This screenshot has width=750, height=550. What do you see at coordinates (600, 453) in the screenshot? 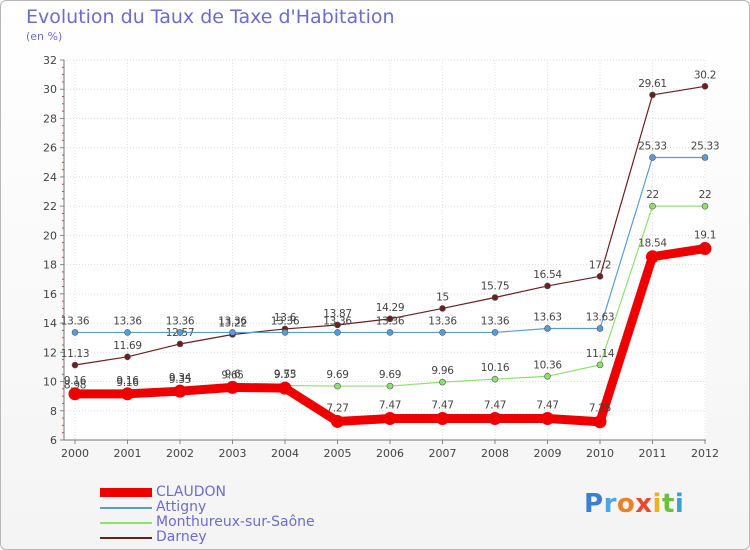
I see `x-tick-label: 2010` at bounding box center [600, 453].